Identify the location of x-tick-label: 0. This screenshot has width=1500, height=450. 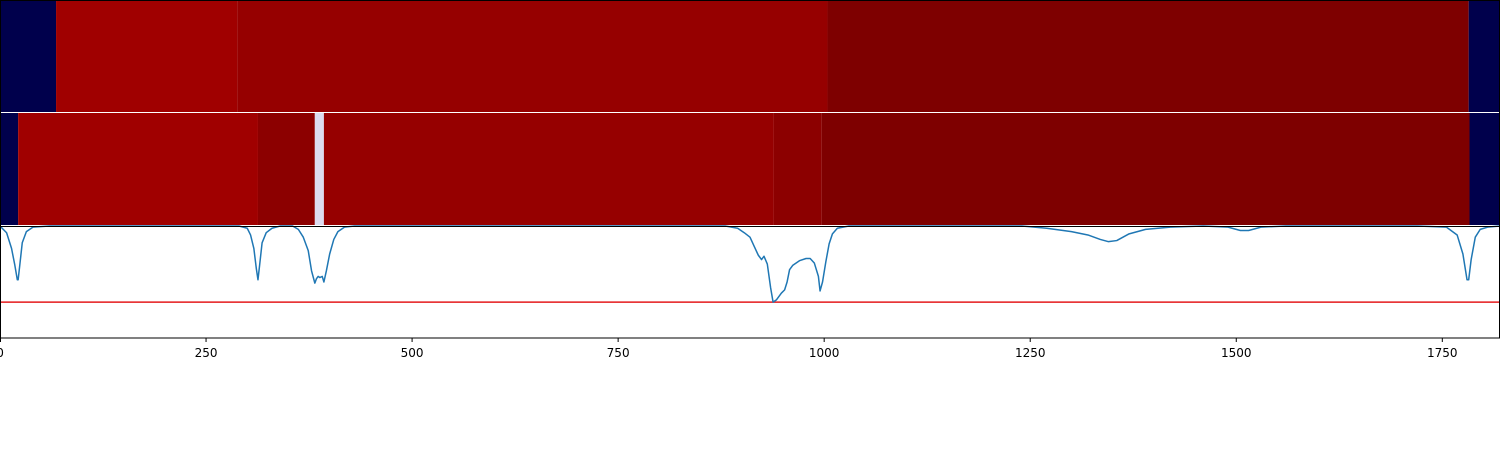
(2, 353).